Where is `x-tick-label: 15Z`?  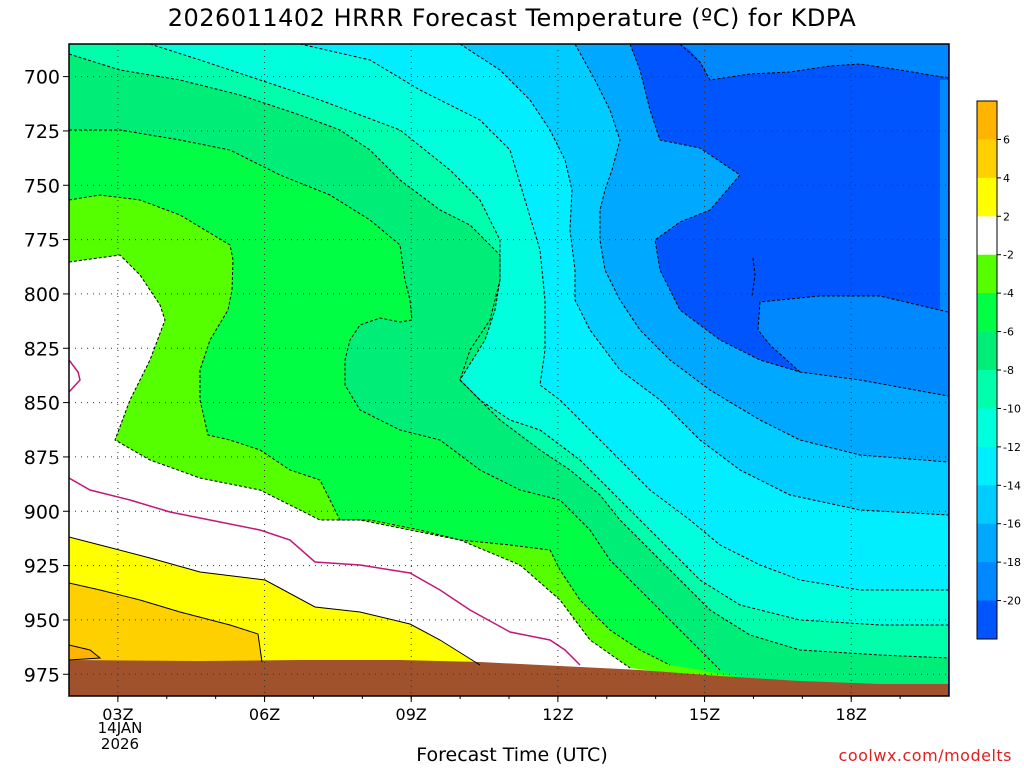 x-tick-label: 15Z is located at coordinates (704, 714).